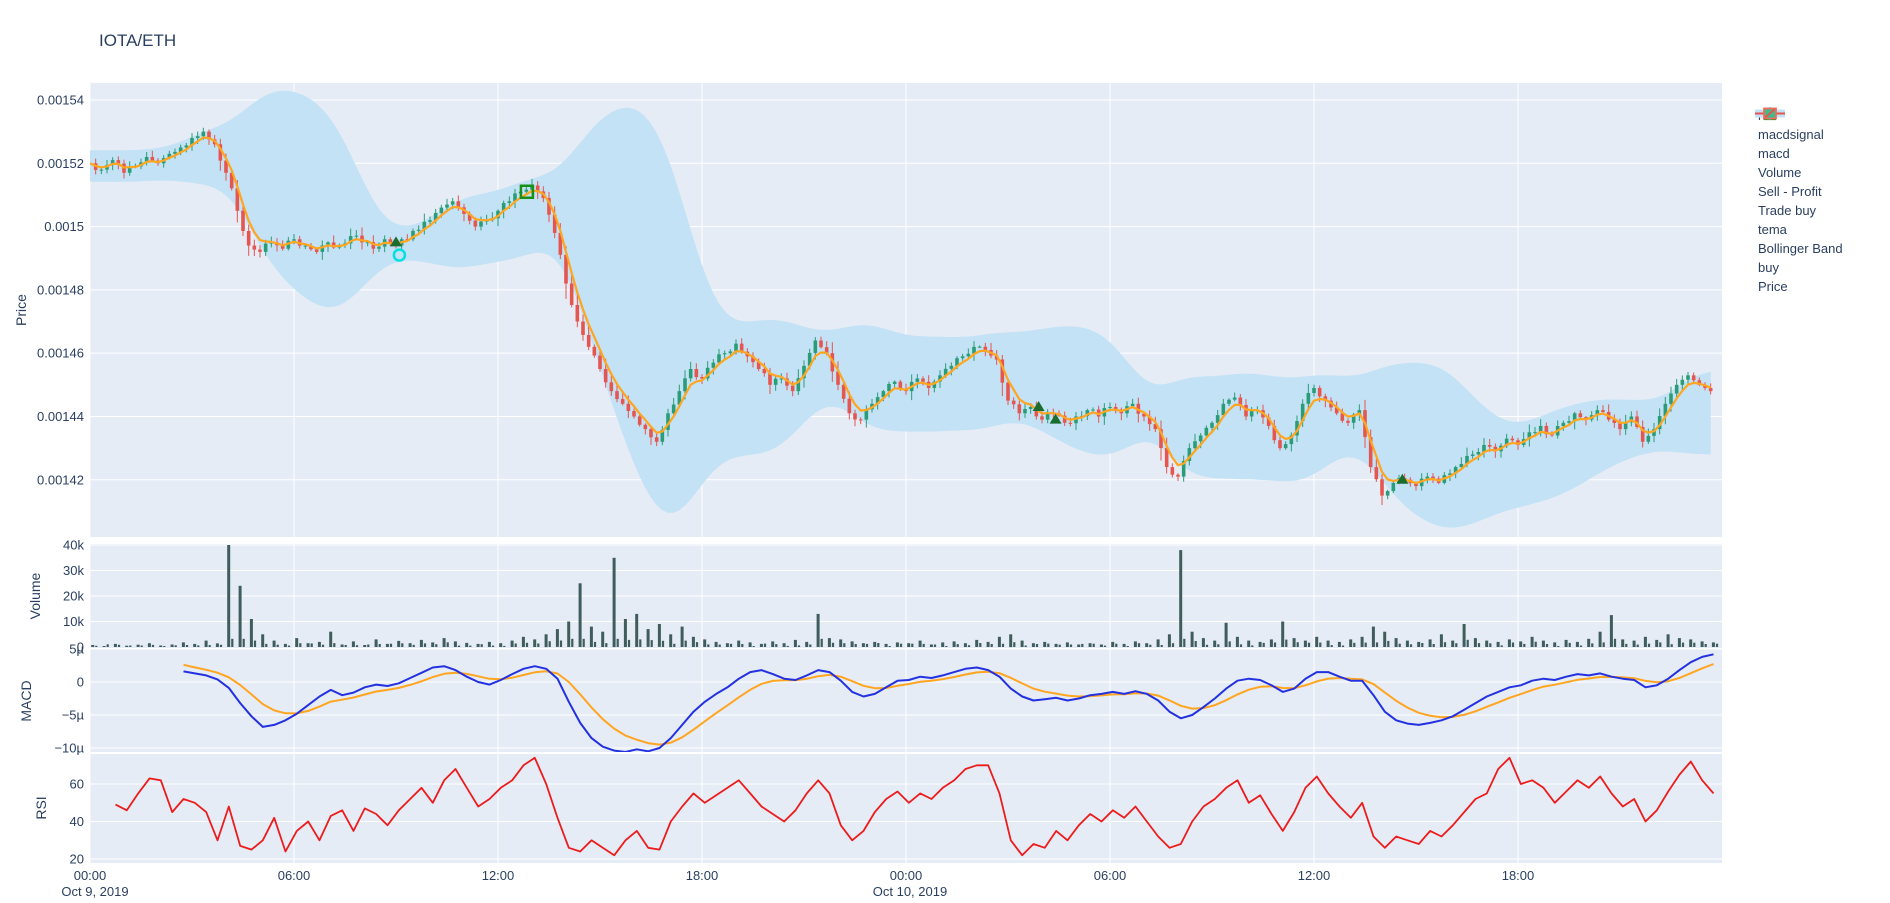 This screenshot has width=1890, height=903. Describe the element at coordinates (73, 621) in the screenshot. I see `svg-text: 10k` at that location.